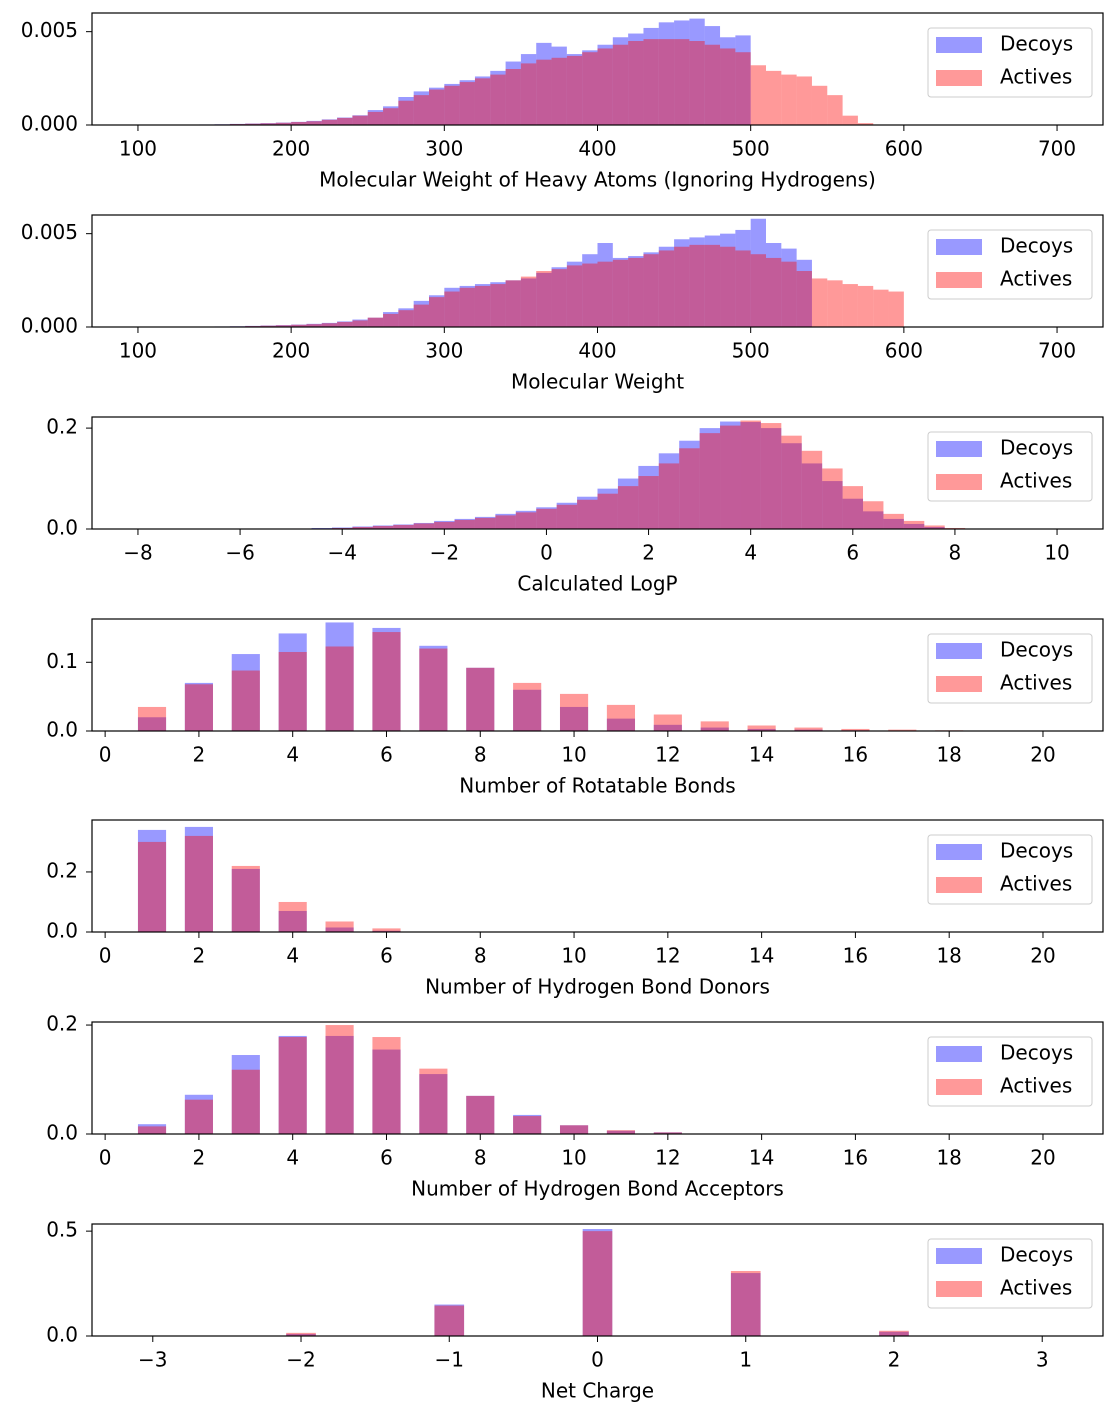  What do you see at coordinates (444, 149) in the screenshot?
I see `x-tick-label: 300` at bounding box center [444, 149].